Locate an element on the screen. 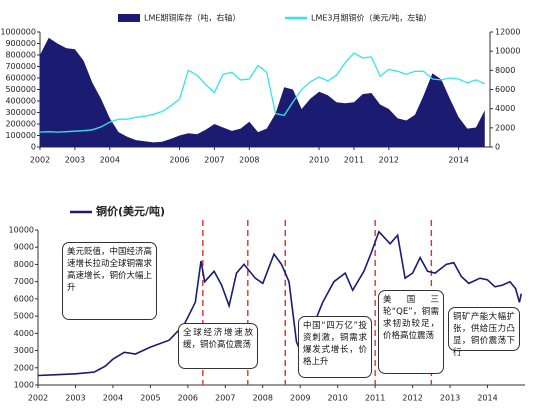 This screenshot has width=536, height=415. y-tick-label: 0 is located at coordinates (33, 147).